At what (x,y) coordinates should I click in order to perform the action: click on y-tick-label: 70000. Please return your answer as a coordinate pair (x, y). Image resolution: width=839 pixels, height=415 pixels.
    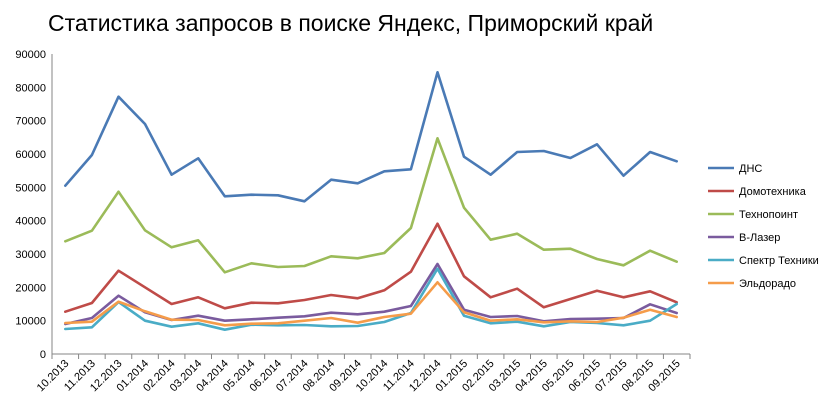
    Looking at the image, I should click on (30, 122).